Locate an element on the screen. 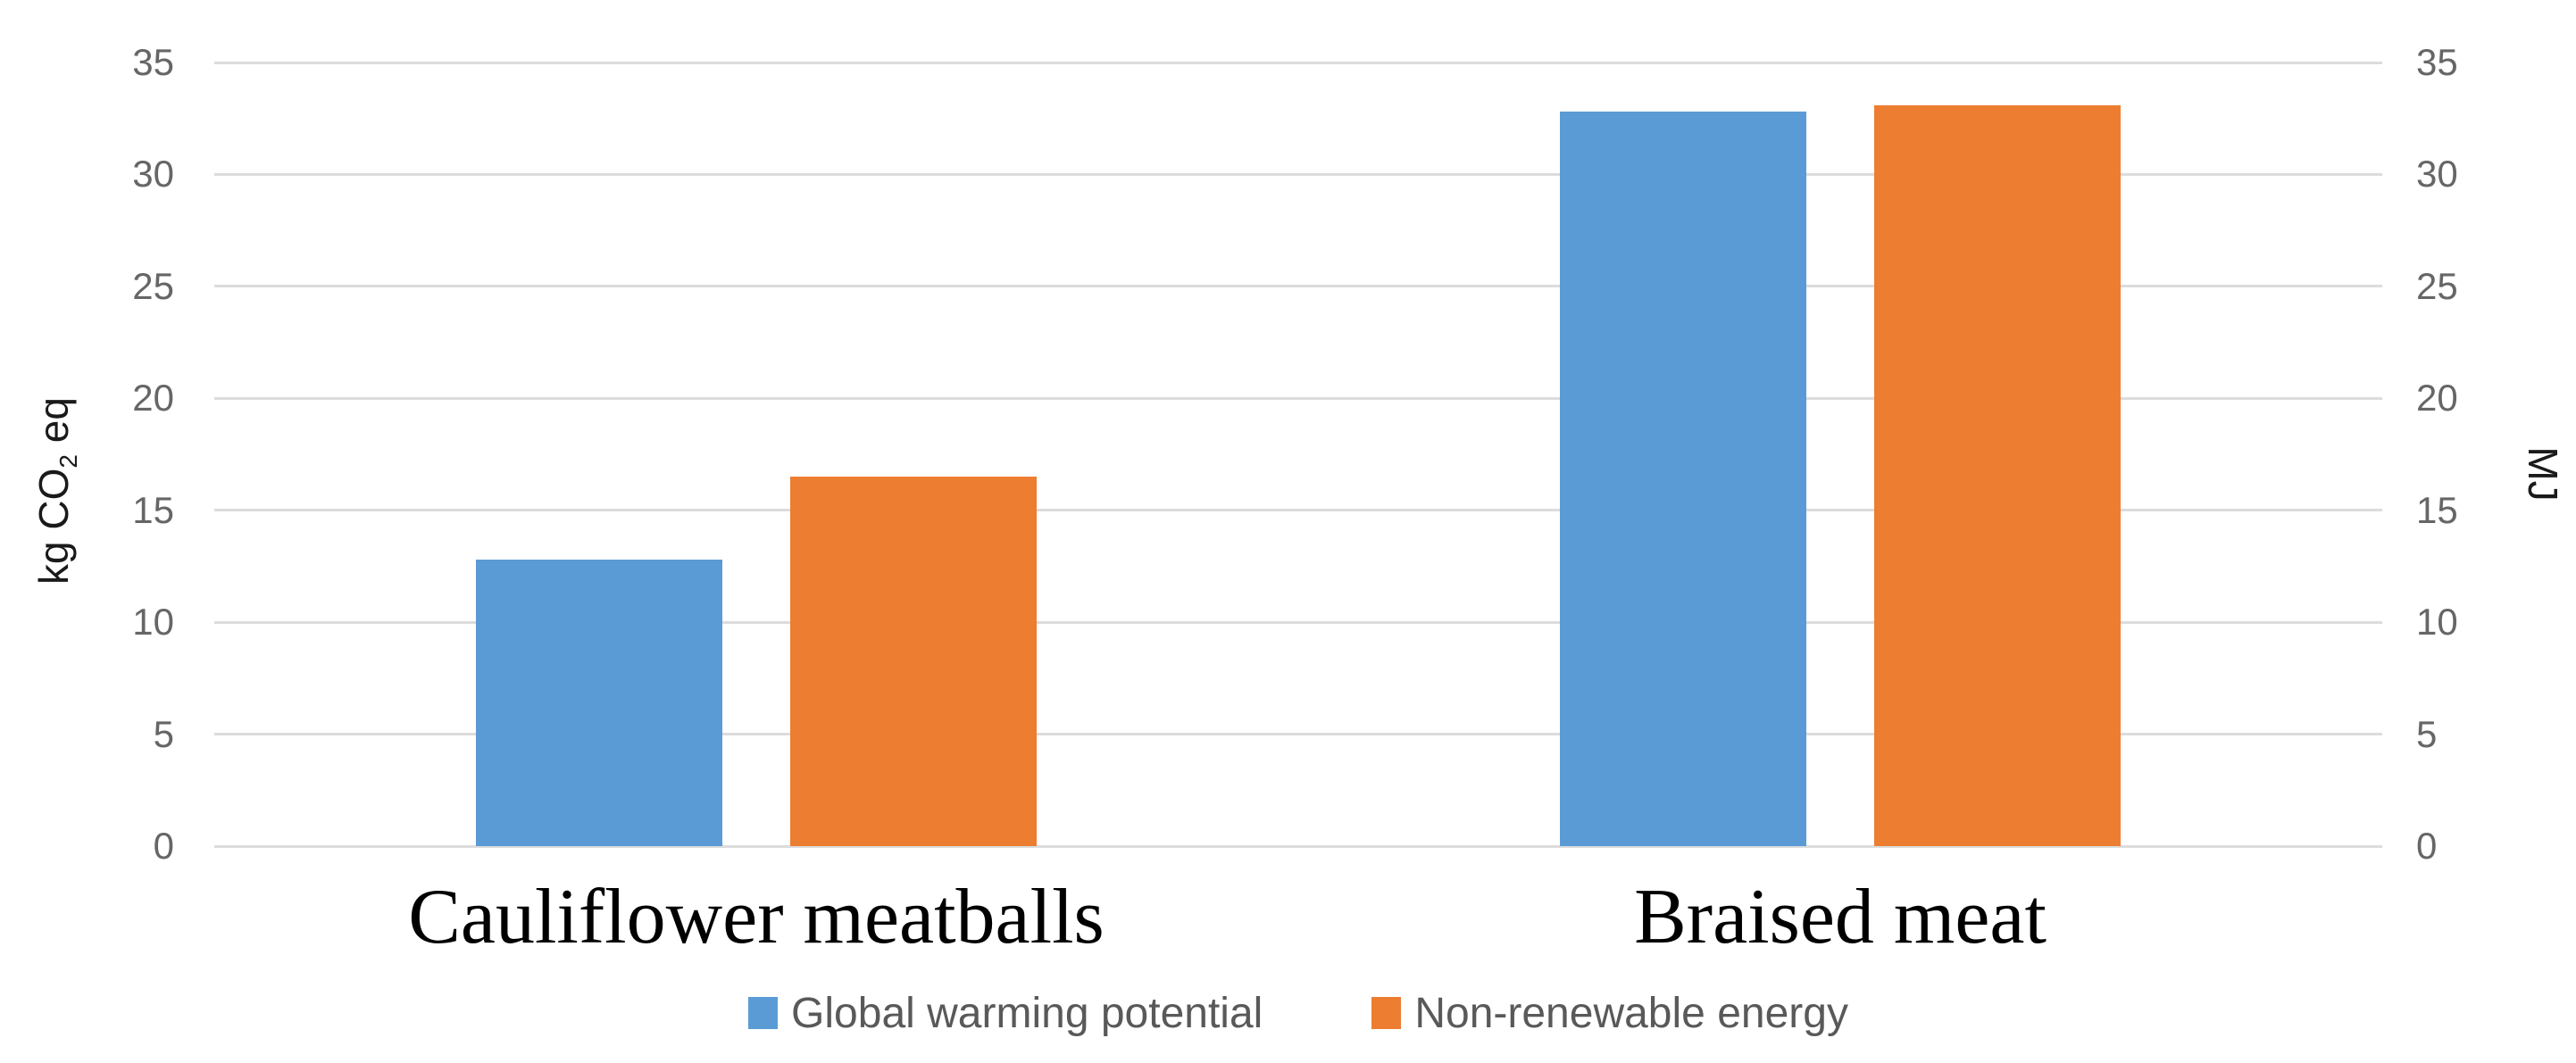 The image size is (2576, 1063). bar-non-renewable-energy-braised-meat is located at coordinates (1997, 475).